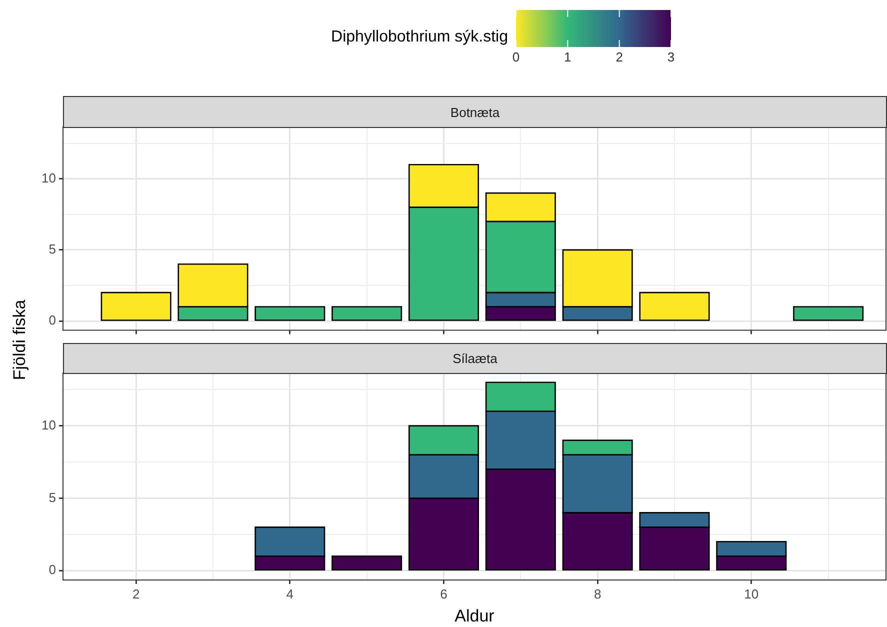 This screenshot has width=887, height=627. I want to click on facet-strip: Sílaæta, so click(475, 358).